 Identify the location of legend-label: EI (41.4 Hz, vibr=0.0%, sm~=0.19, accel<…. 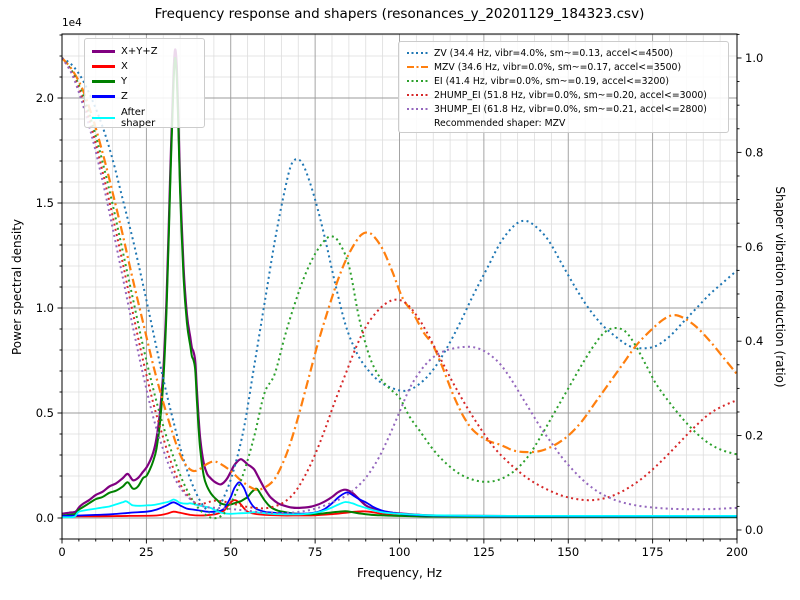
(551, 81).